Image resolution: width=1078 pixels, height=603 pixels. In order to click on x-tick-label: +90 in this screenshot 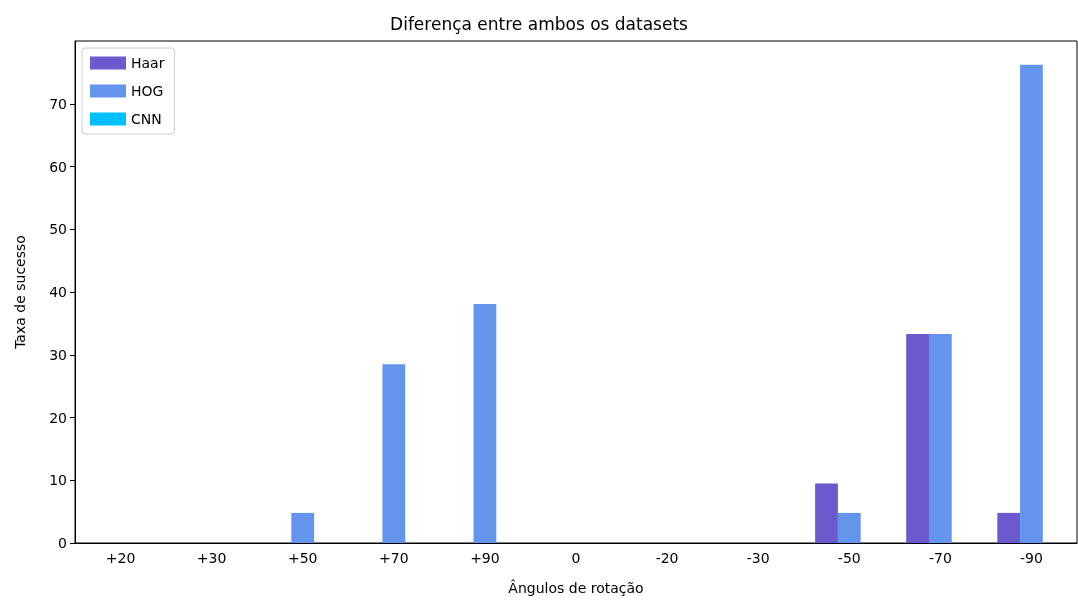, I will do `click(485, 558)`.